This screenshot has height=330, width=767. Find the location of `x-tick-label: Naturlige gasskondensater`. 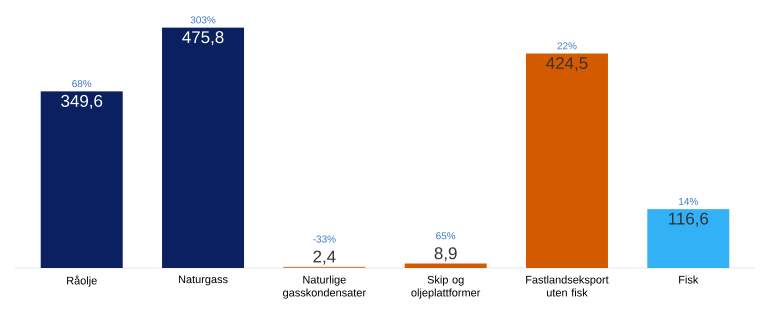

x-tick-label: Naturlige gasskondensater is located at coordinates (324, 287).